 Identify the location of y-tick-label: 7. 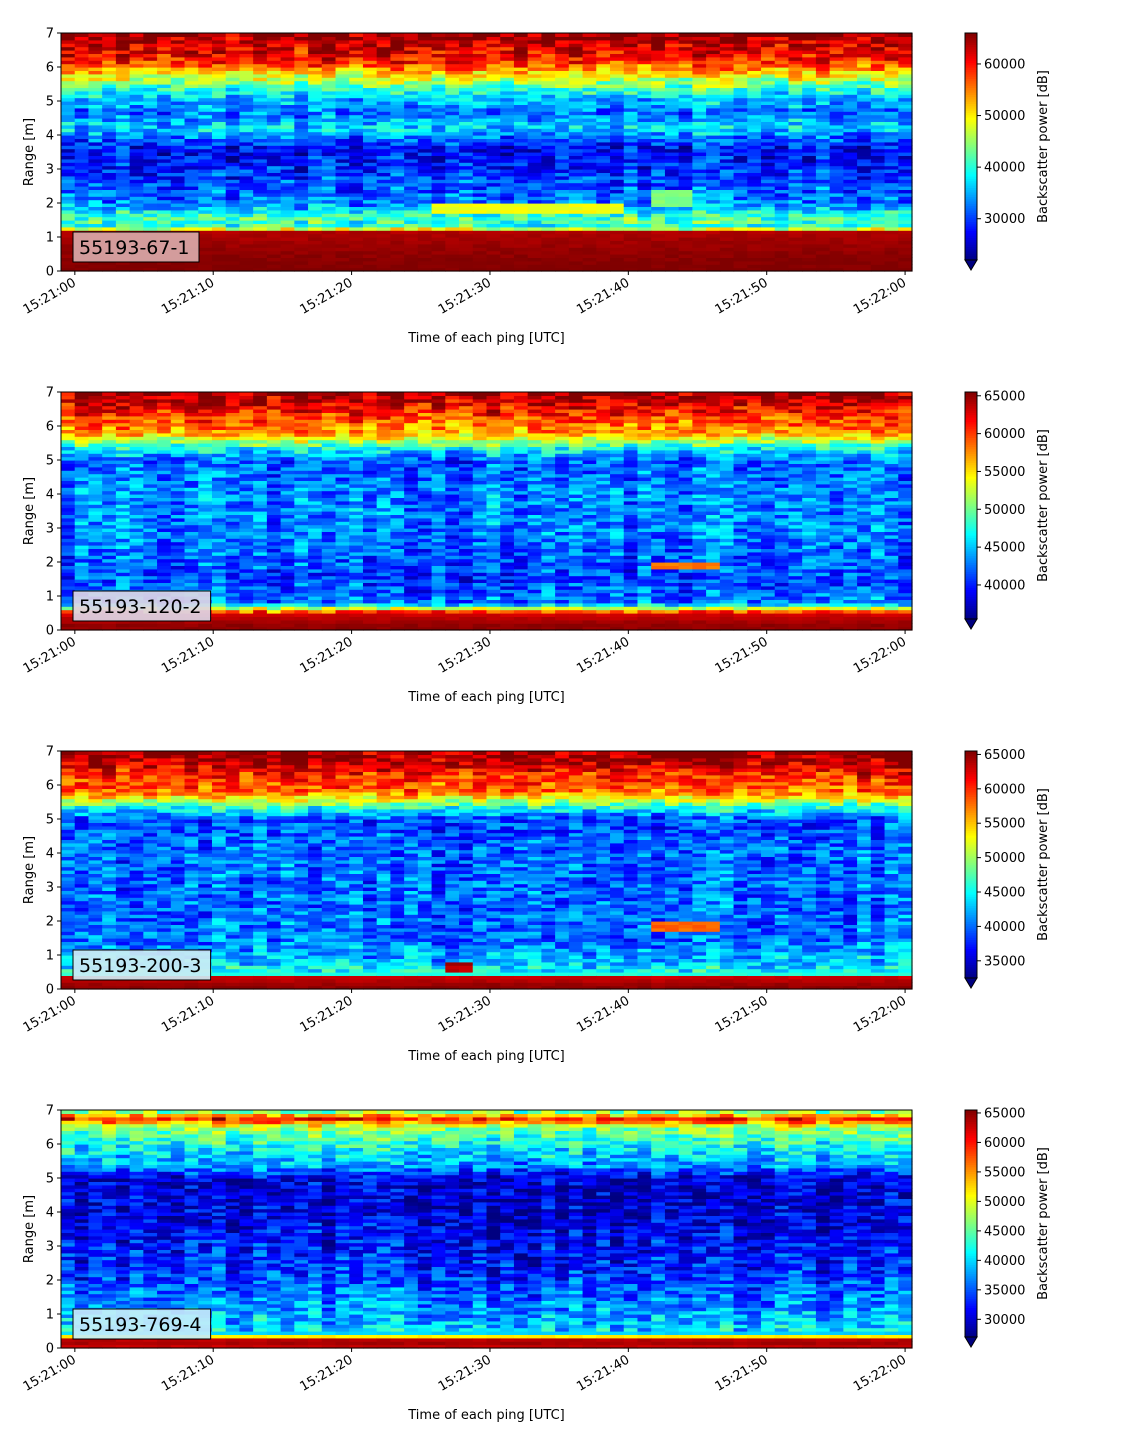
(50, 34).